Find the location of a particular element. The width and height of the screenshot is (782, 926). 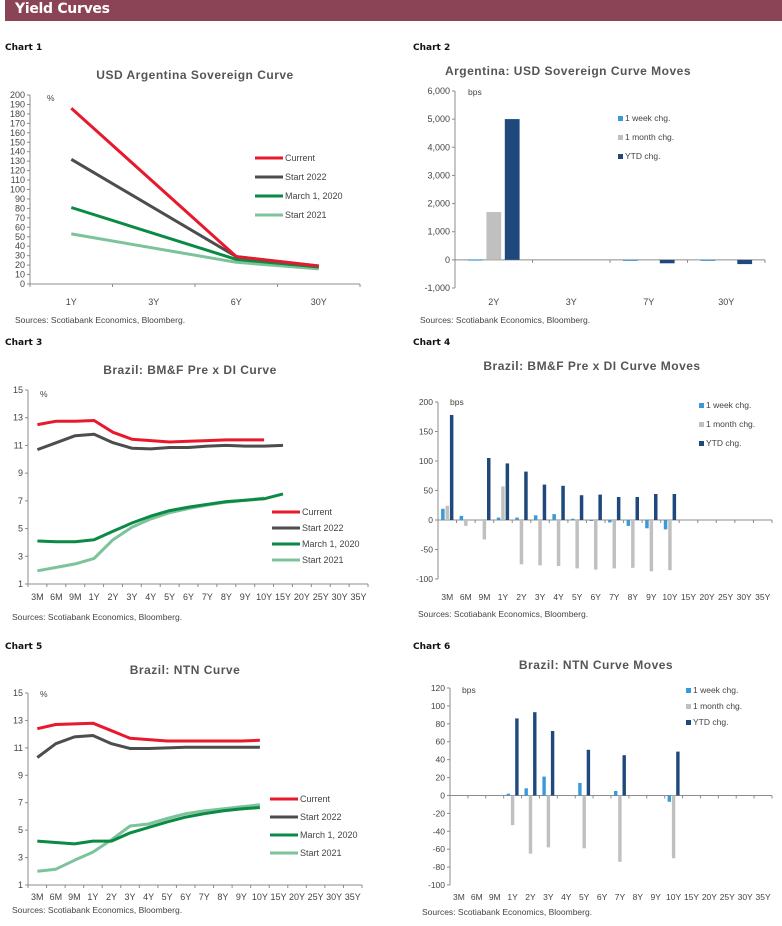

legend-swatch-month is located at coordinates (701, 424).